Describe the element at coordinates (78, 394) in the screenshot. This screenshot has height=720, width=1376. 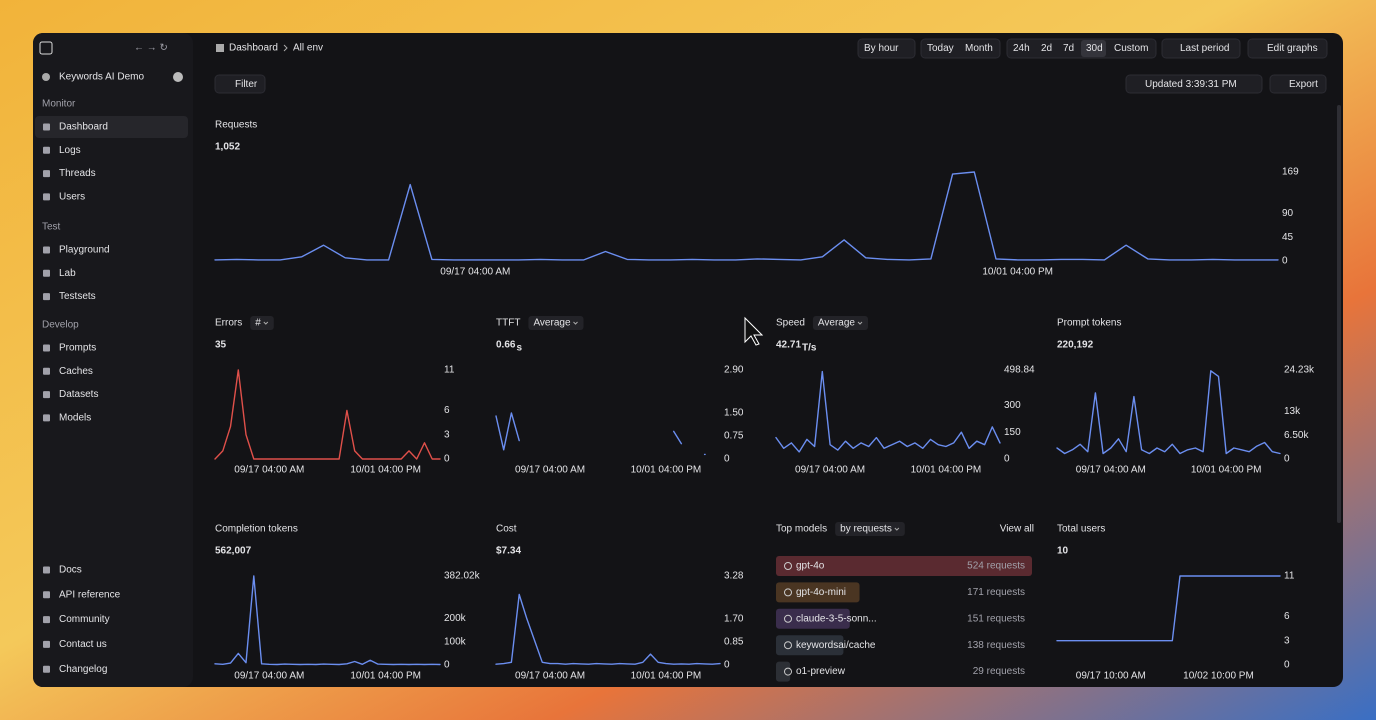
I see `nav-item: Datasets` at that location.